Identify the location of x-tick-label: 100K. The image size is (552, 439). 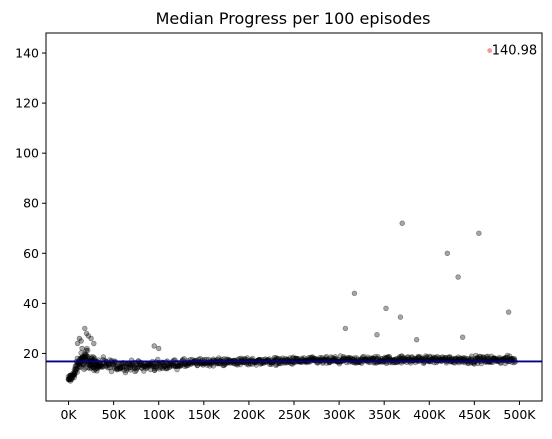
(159, 414).